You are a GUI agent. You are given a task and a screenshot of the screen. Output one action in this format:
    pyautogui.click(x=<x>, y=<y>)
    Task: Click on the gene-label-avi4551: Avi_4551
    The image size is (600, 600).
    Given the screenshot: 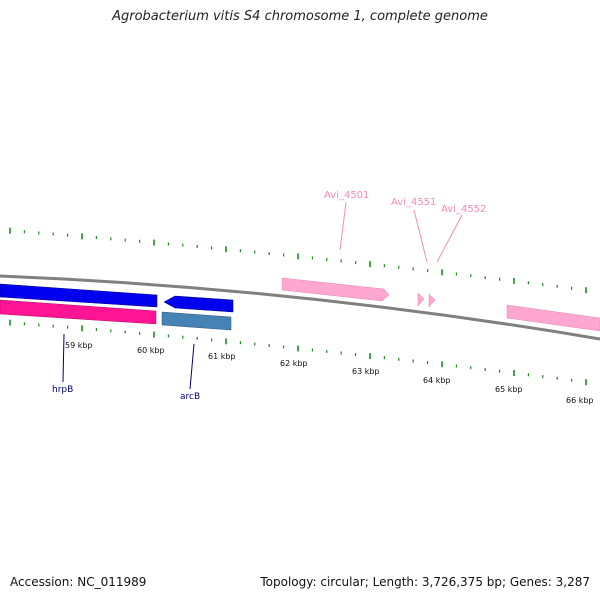 What is the action you would take?
    pyautogui.click(x=413, y=202)
    